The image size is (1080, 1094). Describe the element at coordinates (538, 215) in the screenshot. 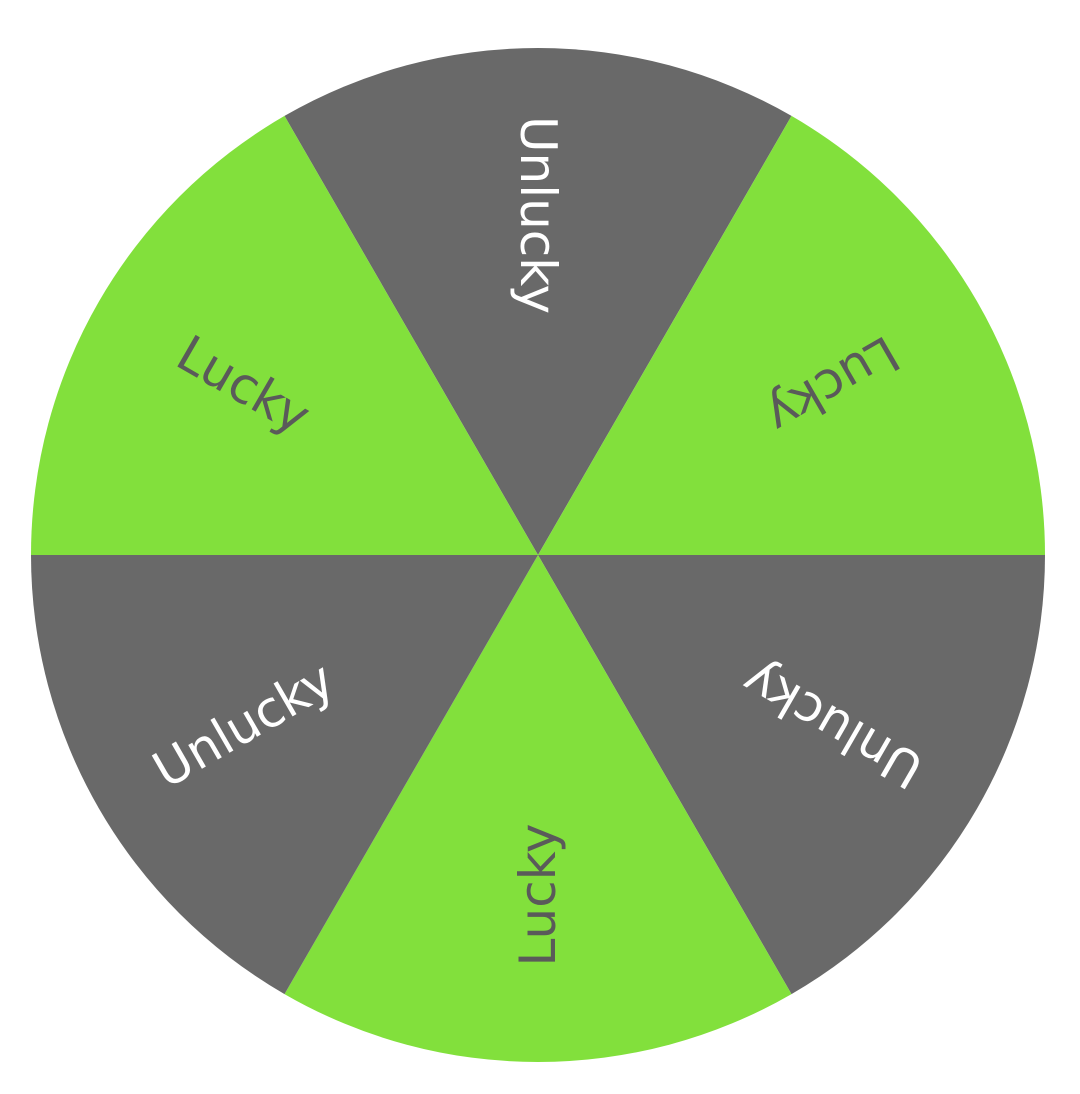

I see `wheel-segment-label-1: Unlucky` at that location.